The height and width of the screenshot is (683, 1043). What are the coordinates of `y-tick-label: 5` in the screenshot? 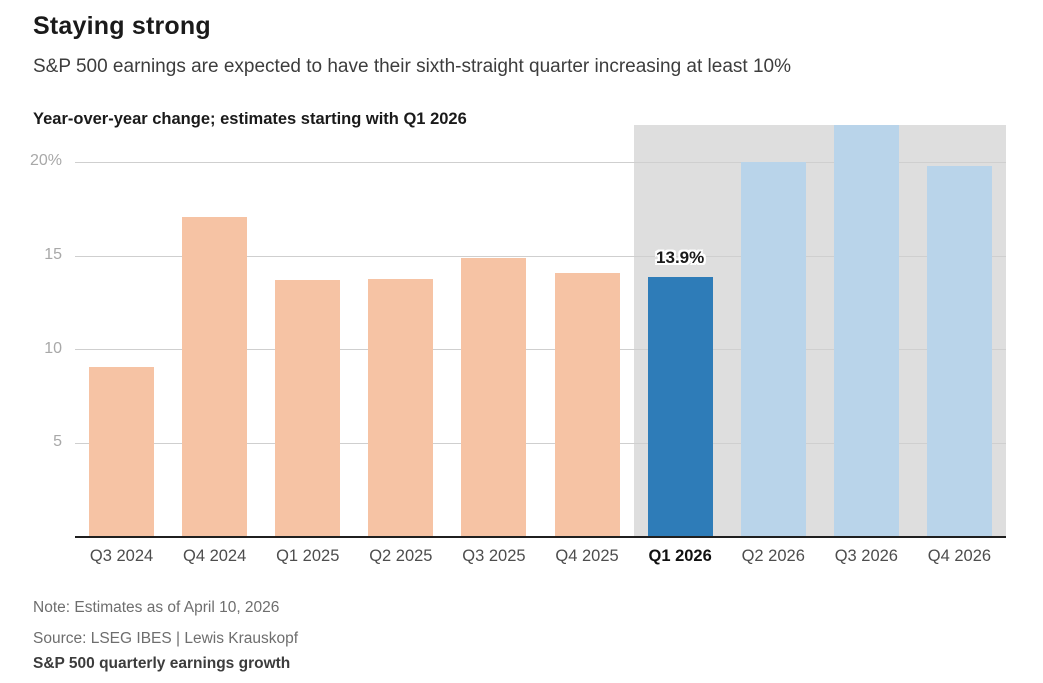 It's located at (57, 442).